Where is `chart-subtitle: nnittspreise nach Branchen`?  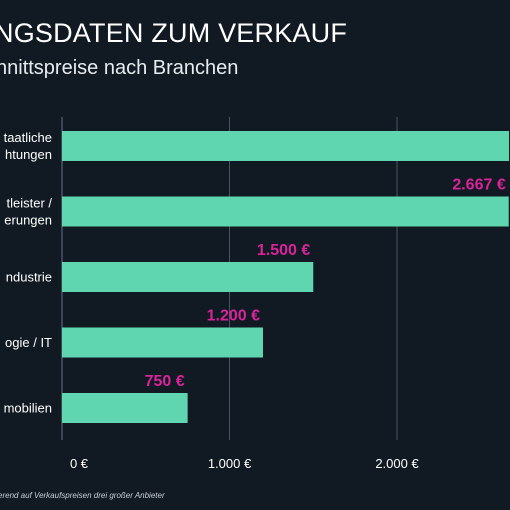
chart-subtitle: nnittspreise nach Branchen is located at coordinates (119, 68).